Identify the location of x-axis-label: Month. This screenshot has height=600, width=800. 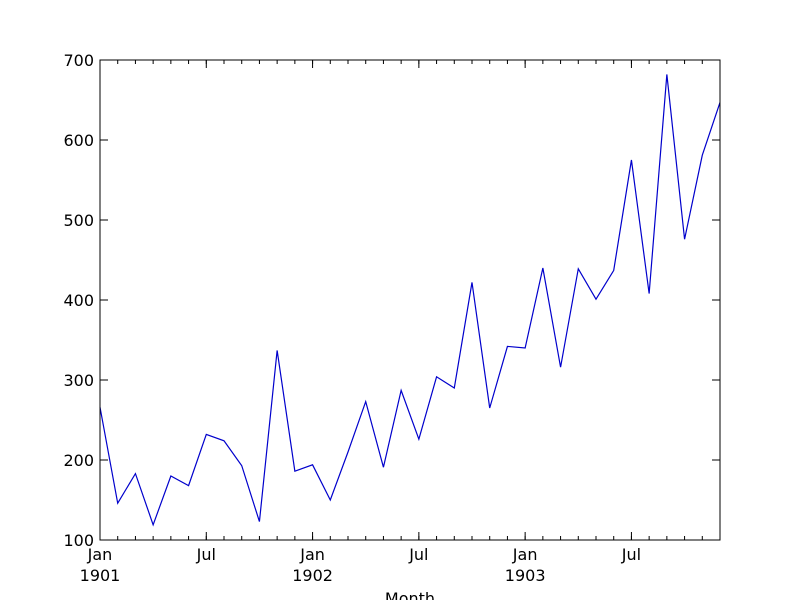
(410, 594).